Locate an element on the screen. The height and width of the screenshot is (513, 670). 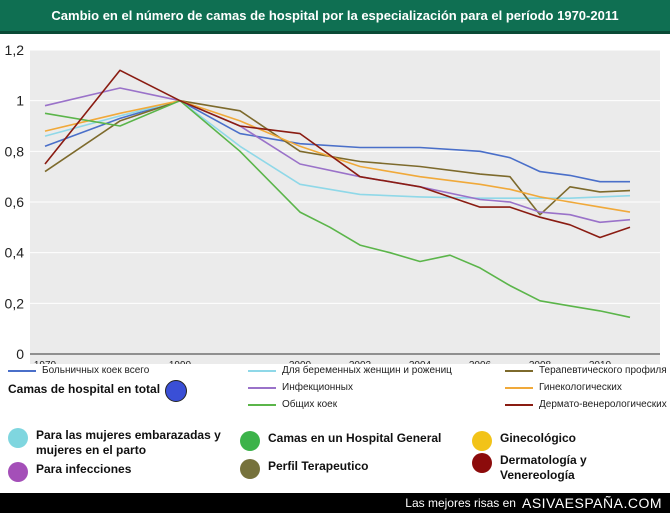
legend-label: Гинекологических is located at coordinates (580, 387).